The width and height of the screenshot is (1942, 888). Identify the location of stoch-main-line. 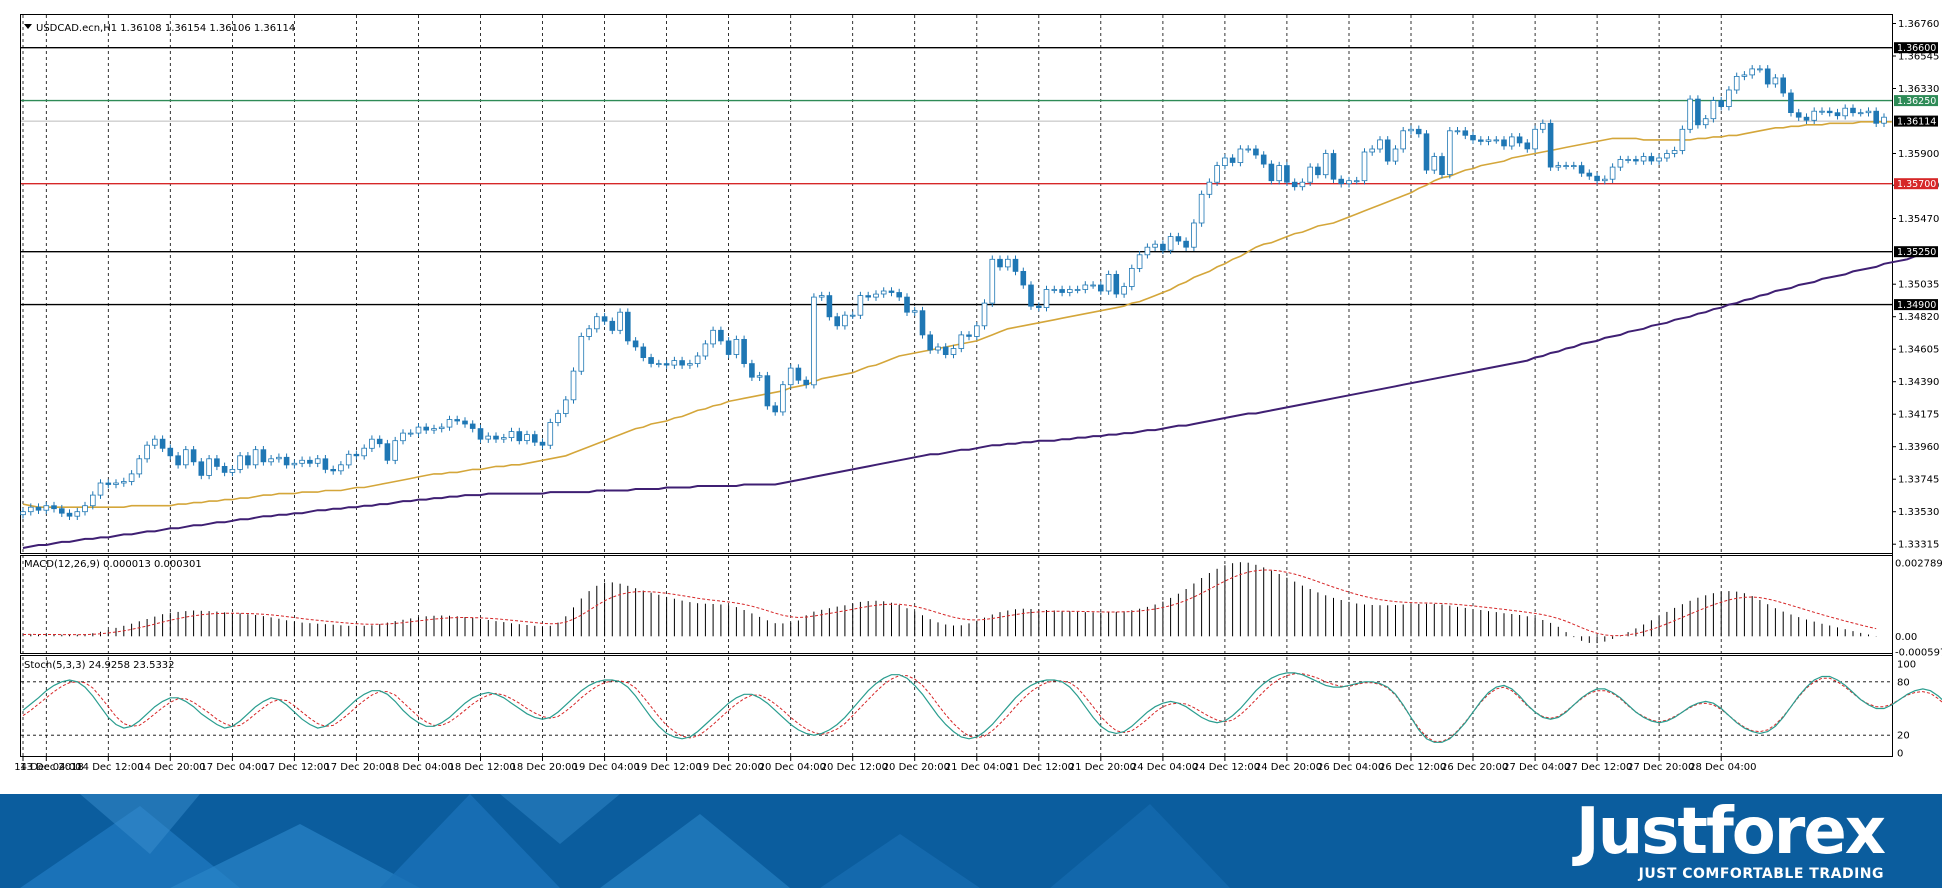
(982, 707).